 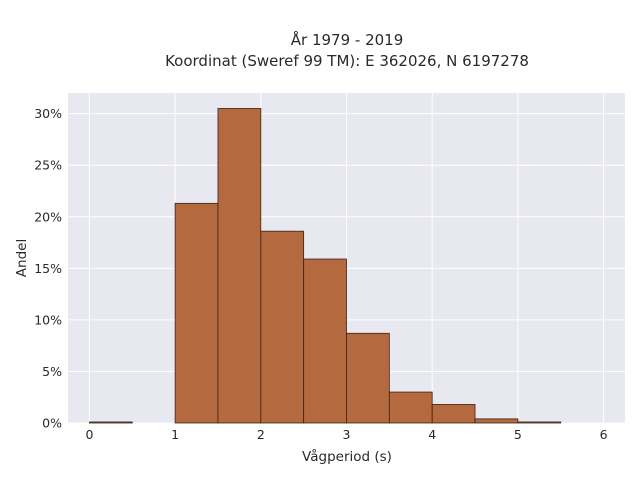 What do you see at coordinates (347, 456) in the screenshot?
I see `x-axis-label: Vågperiod (s)` at bounding box center [347, 456].